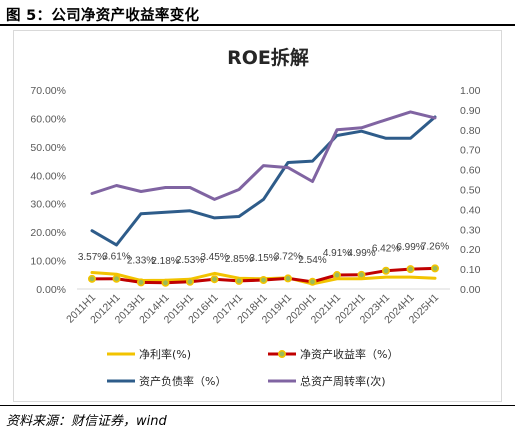  What do you see at coordinates (48, 233) in the screenshot?
I see `left-axis-tick-label: 20.00%` at bounding box center [48, 233].